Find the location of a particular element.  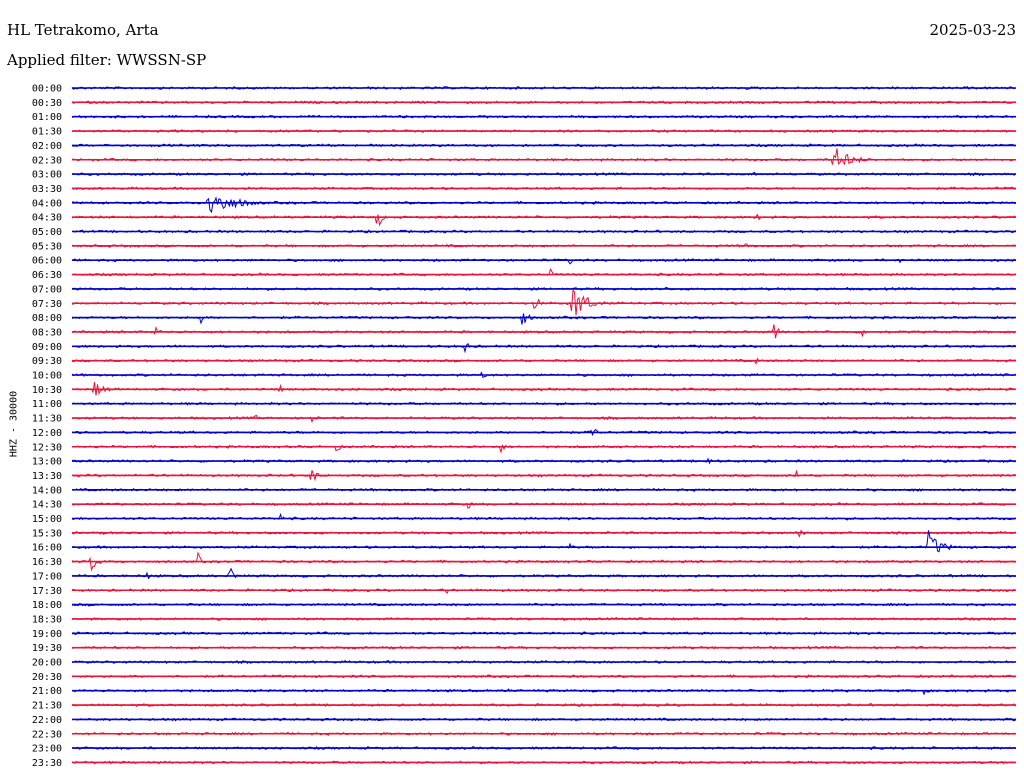

time-tick-label: 02:30 is located at coordinates (47, 160).